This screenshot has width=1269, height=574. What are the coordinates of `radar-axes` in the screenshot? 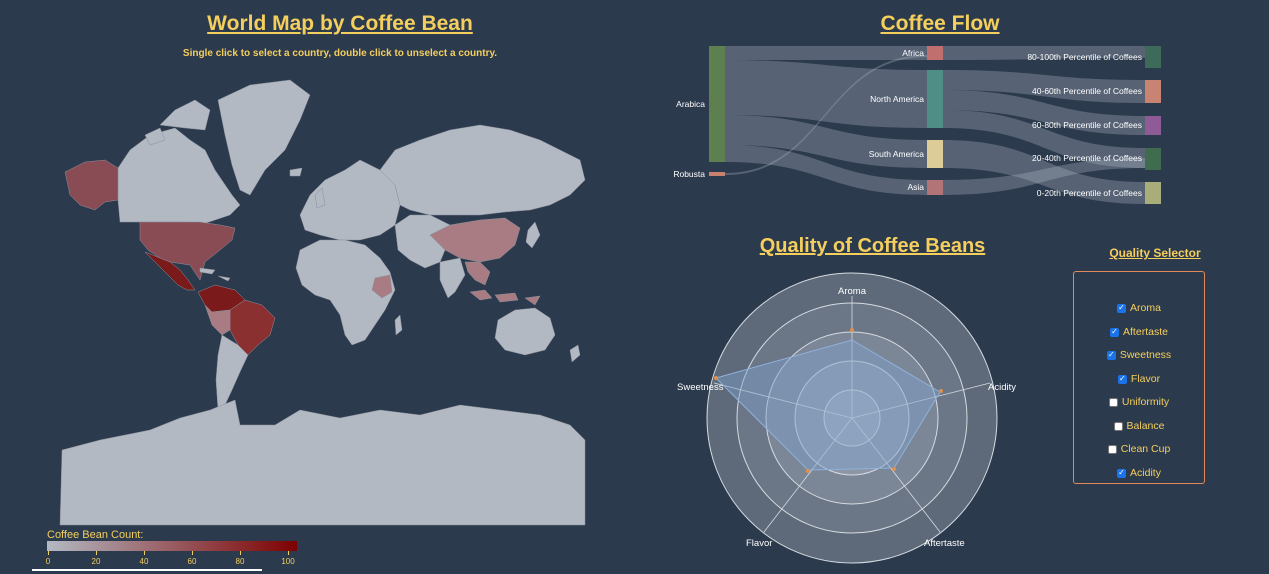 It's located at (852, 414).